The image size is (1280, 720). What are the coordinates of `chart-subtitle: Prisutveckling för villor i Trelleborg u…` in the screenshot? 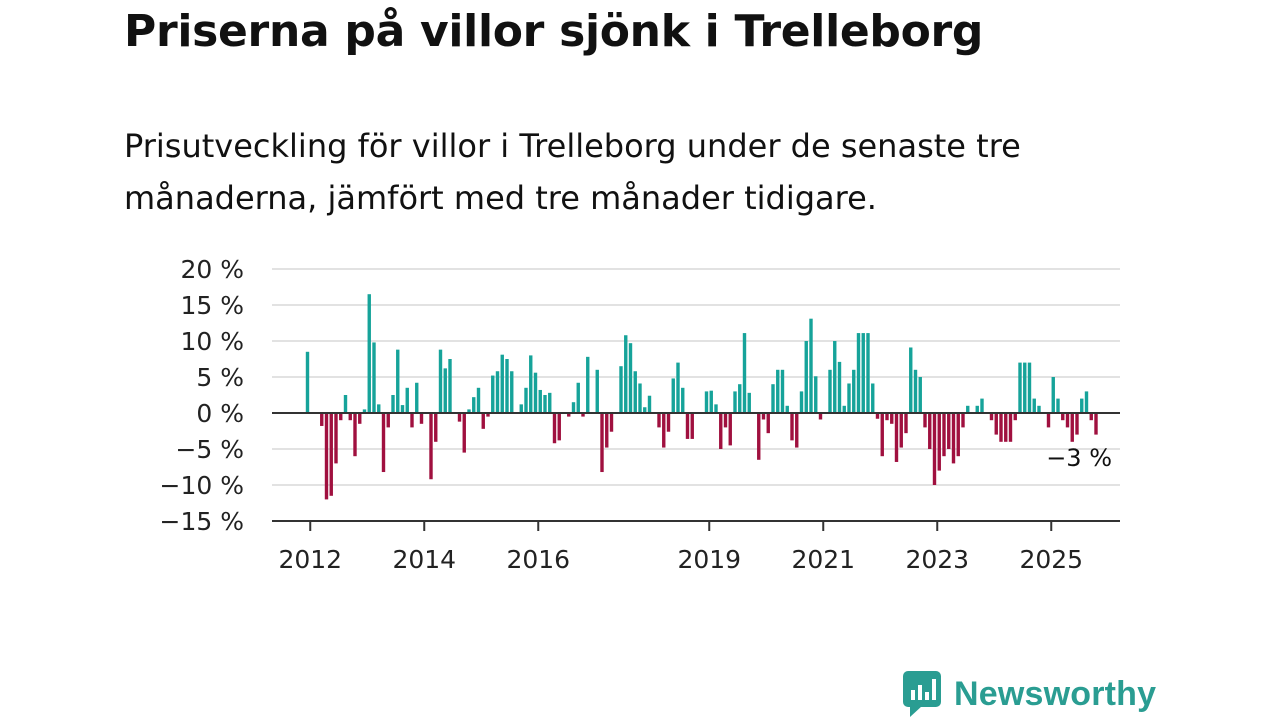 It's located at (572, 172).